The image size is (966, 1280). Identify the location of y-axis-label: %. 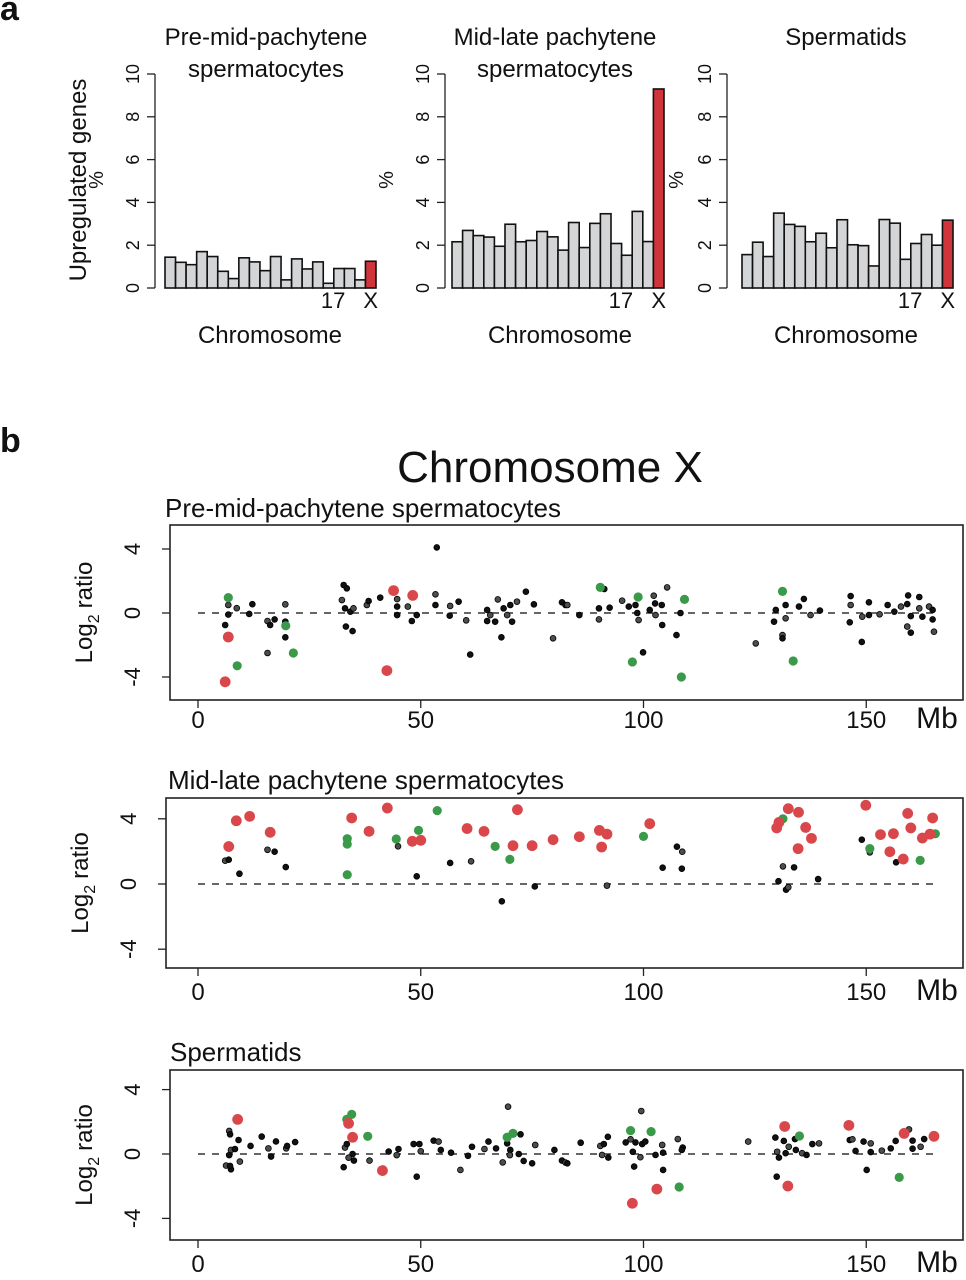
(677, 180).